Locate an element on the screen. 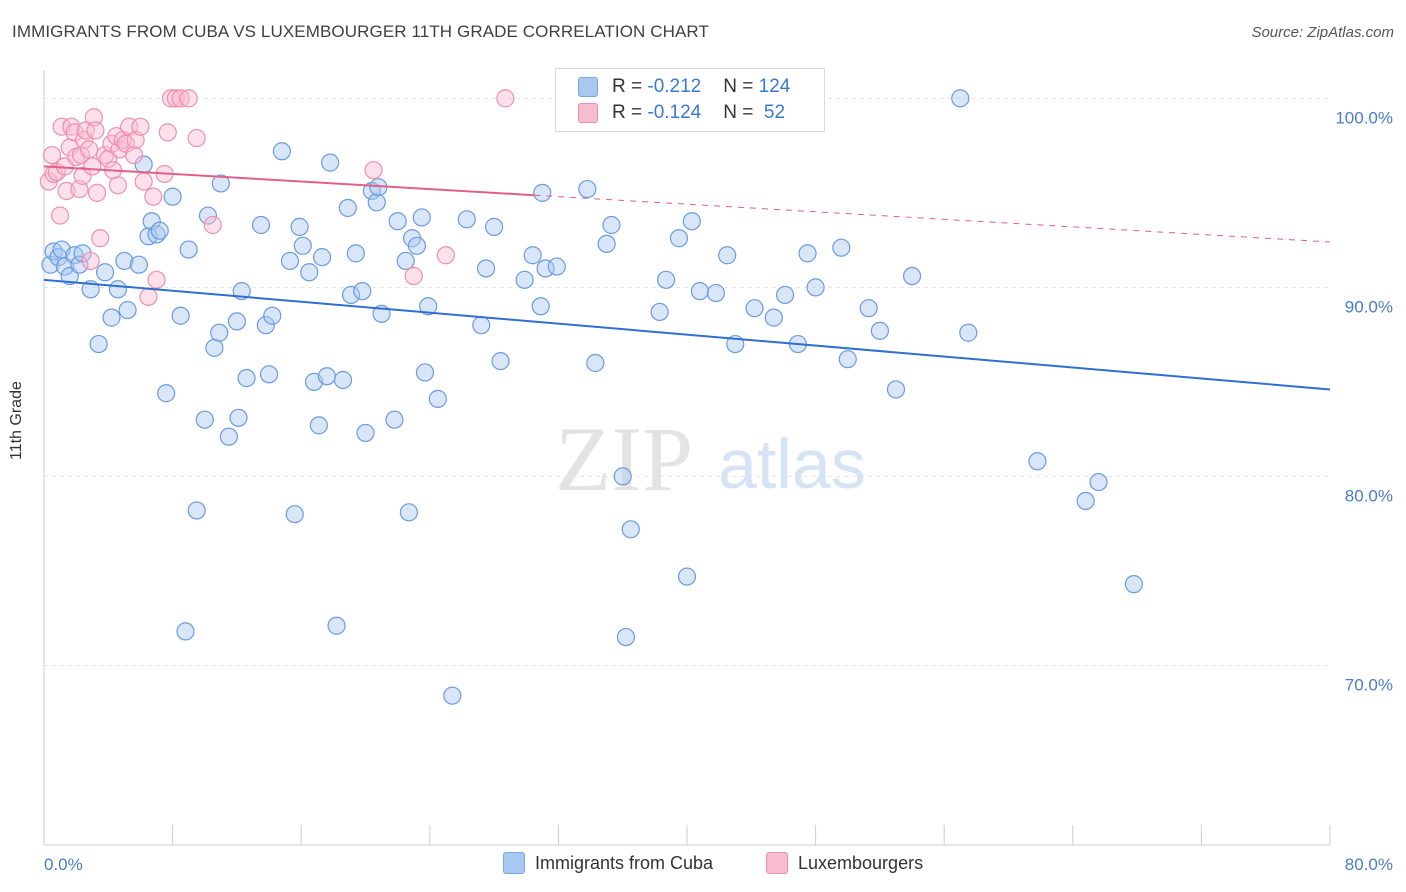 This screenshot has width=1406, height=892. legend-n-value: 124 is located at coordinates (774, 86).